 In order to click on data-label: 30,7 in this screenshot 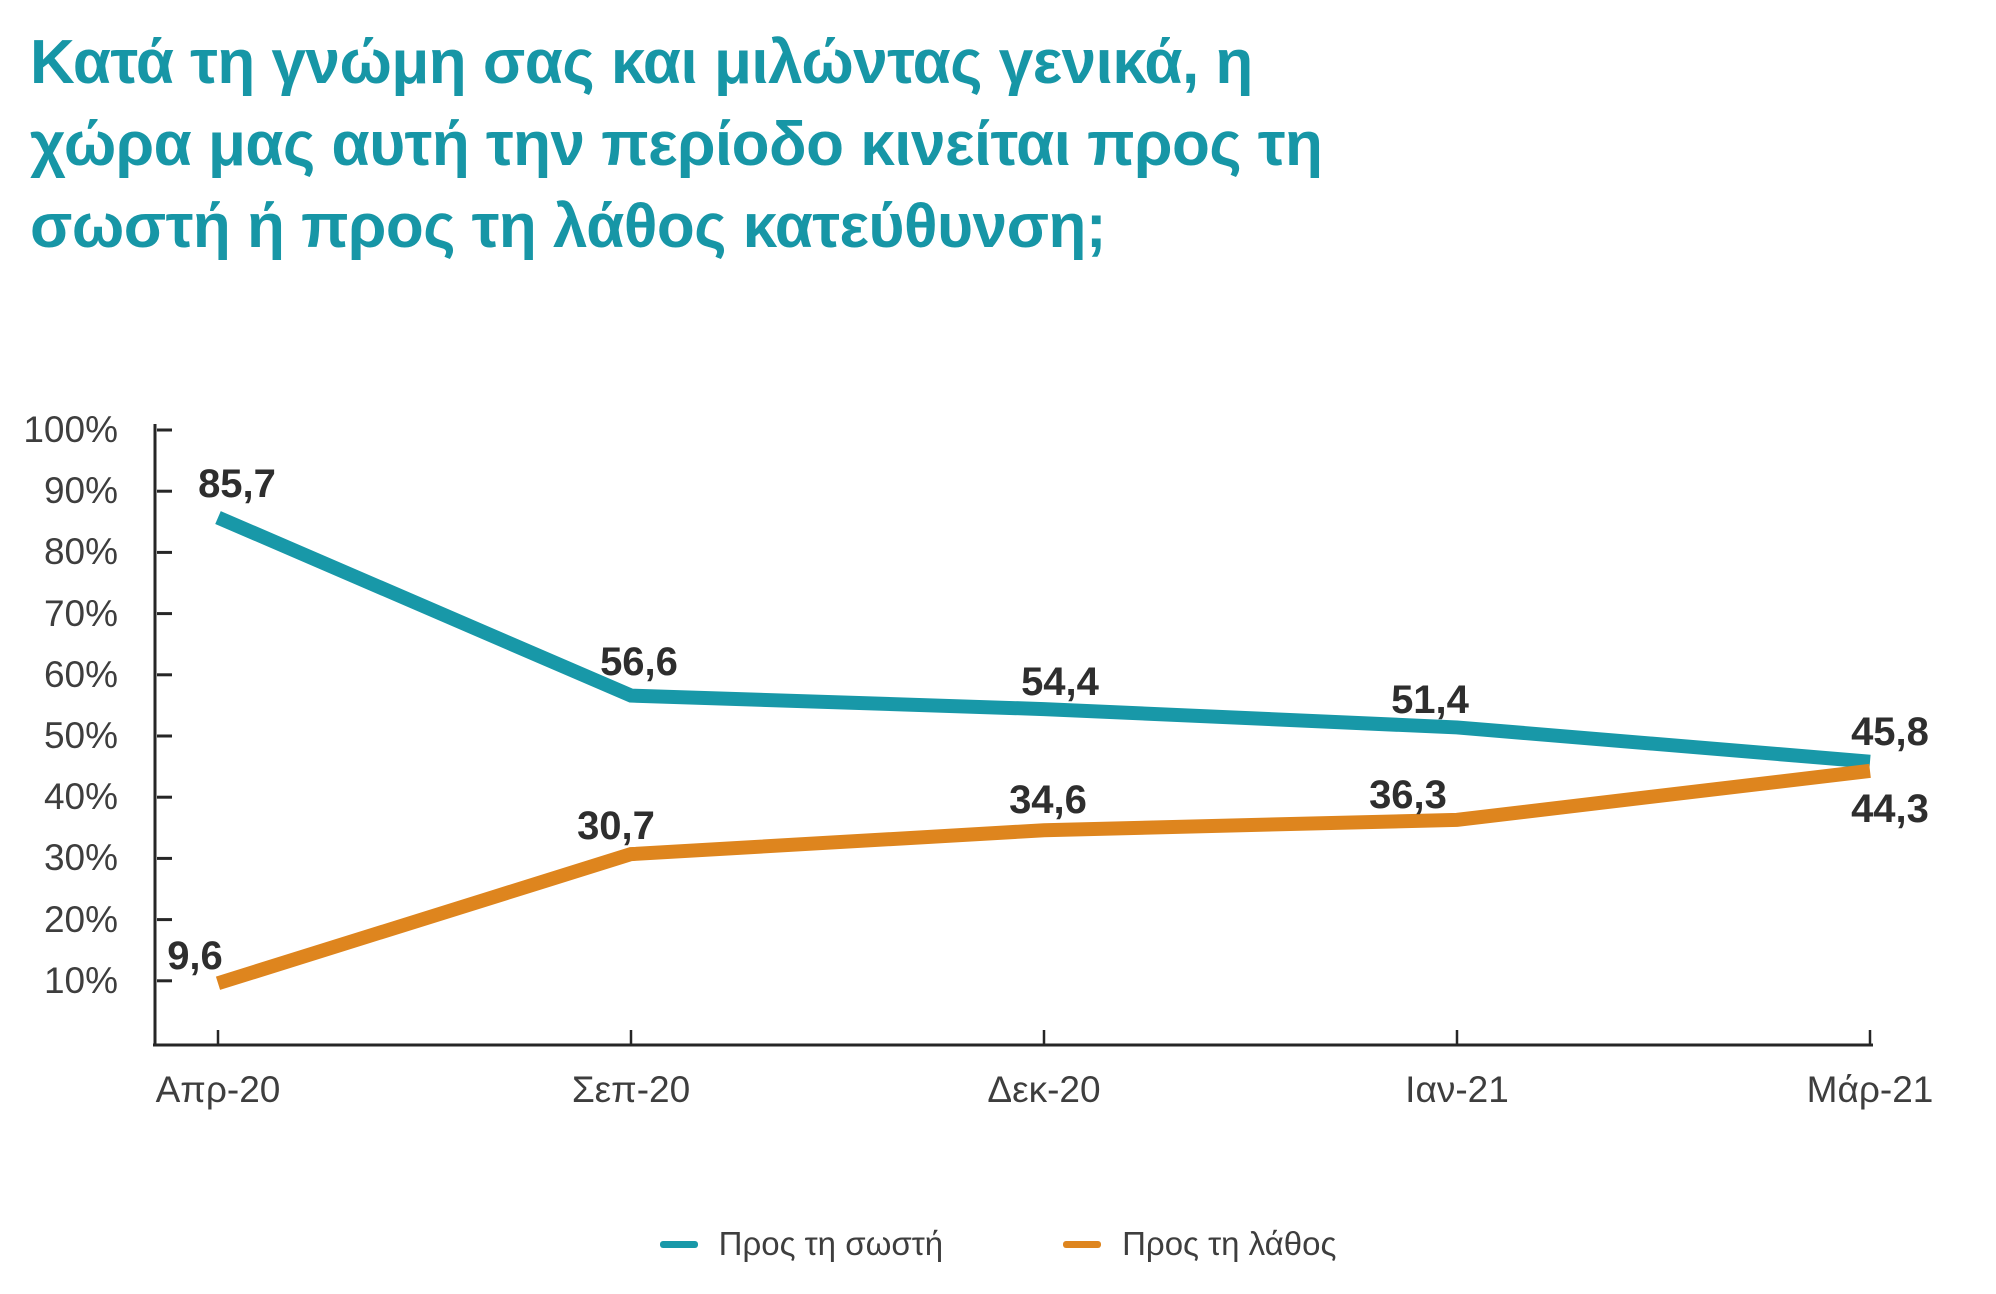, I will do `click(616, 826)`.